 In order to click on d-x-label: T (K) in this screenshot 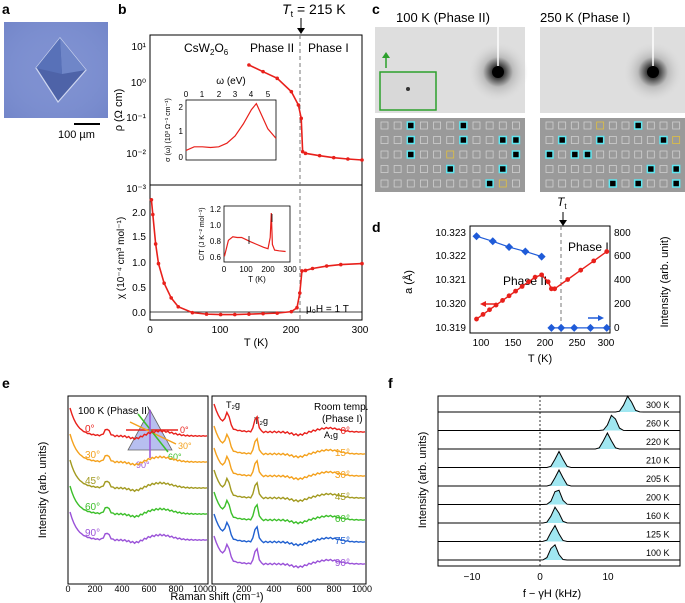, I will do `click(540, 359)`.